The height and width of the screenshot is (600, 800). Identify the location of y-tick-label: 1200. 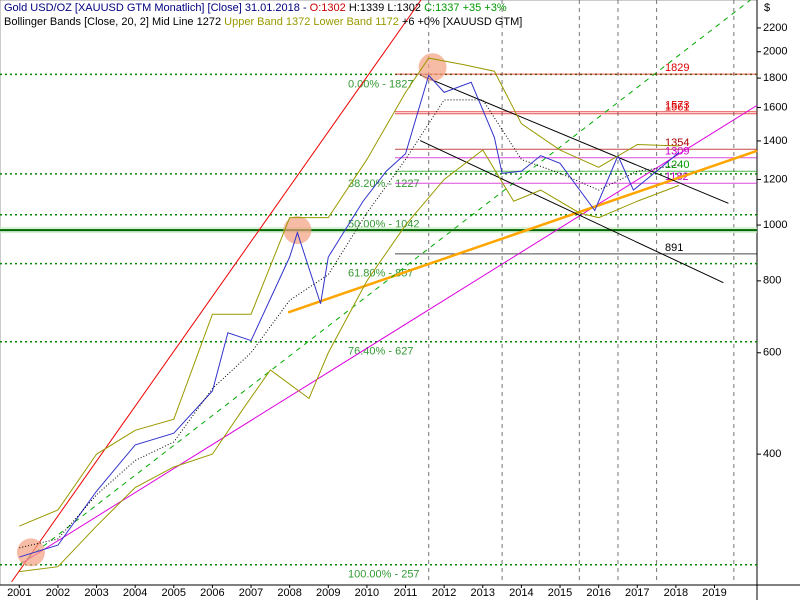
(775, 179).